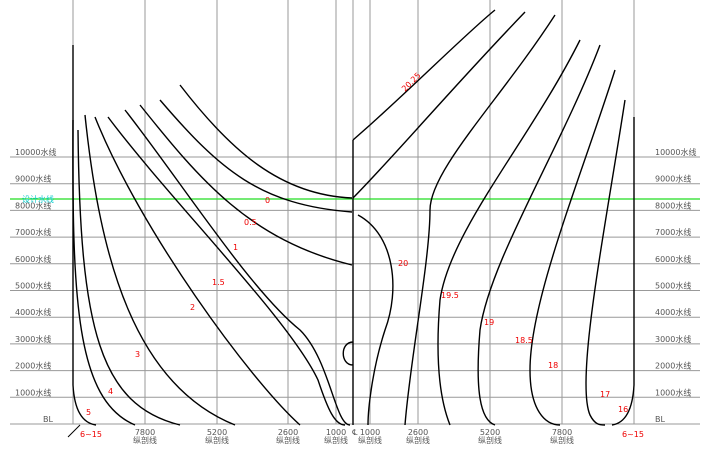 This screenshot has height=455, width=708. Describe the element at coordinates (110, 391) in the screenshot. I see `station-label: 4` at that location.